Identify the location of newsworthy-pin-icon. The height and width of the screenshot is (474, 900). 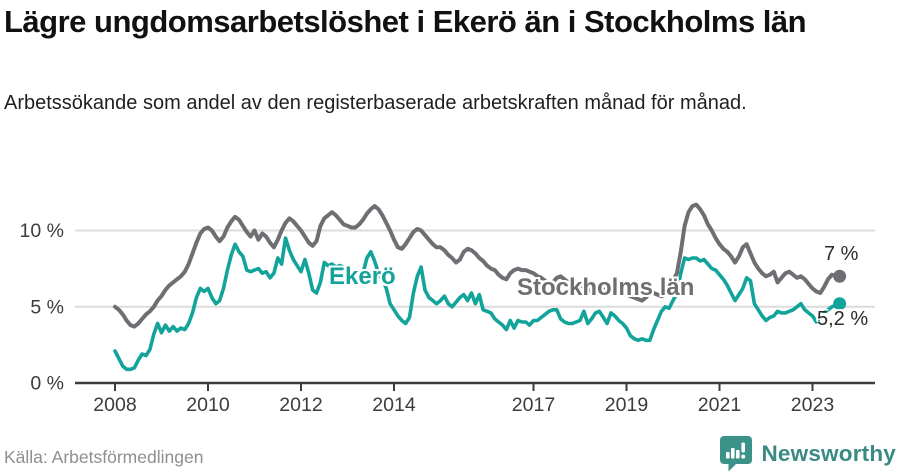
(736, 454).